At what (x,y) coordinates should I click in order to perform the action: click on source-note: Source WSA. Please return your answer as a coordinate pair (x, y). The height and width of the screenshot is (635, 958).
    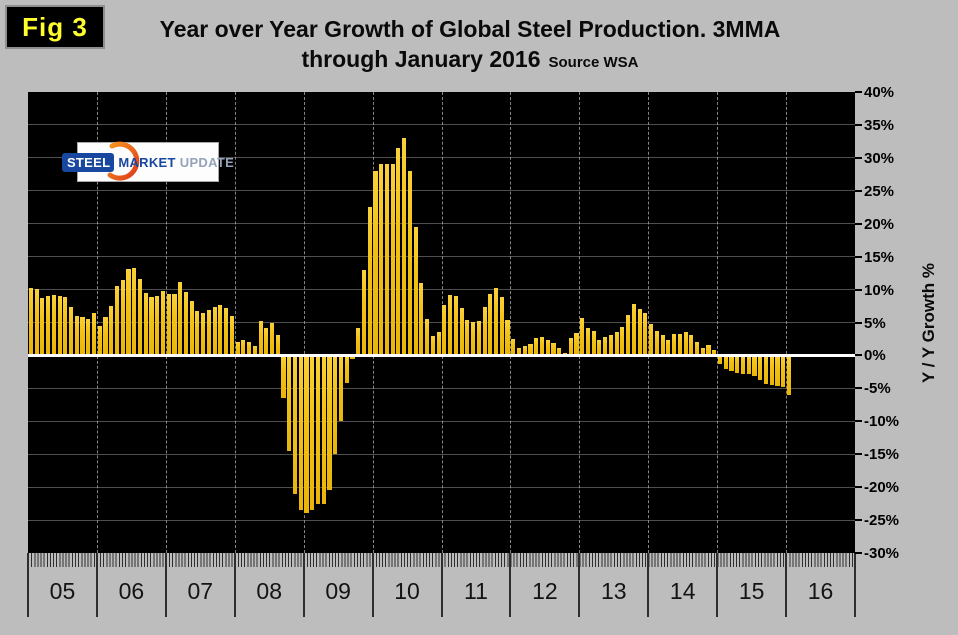
    Looking at the image, I should click on (593, 62).